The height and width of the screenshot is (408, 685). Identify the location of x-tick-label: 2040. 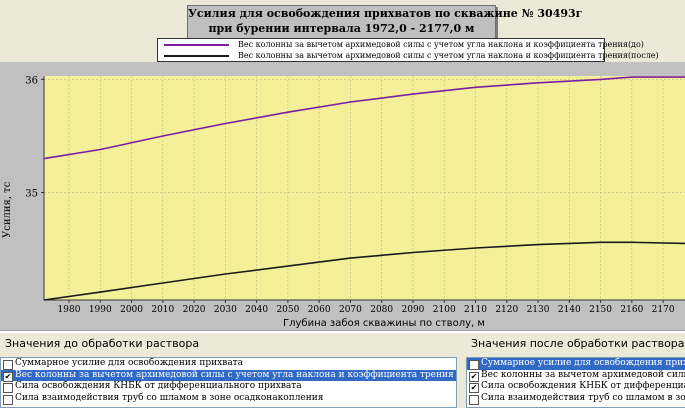
(256, 310).